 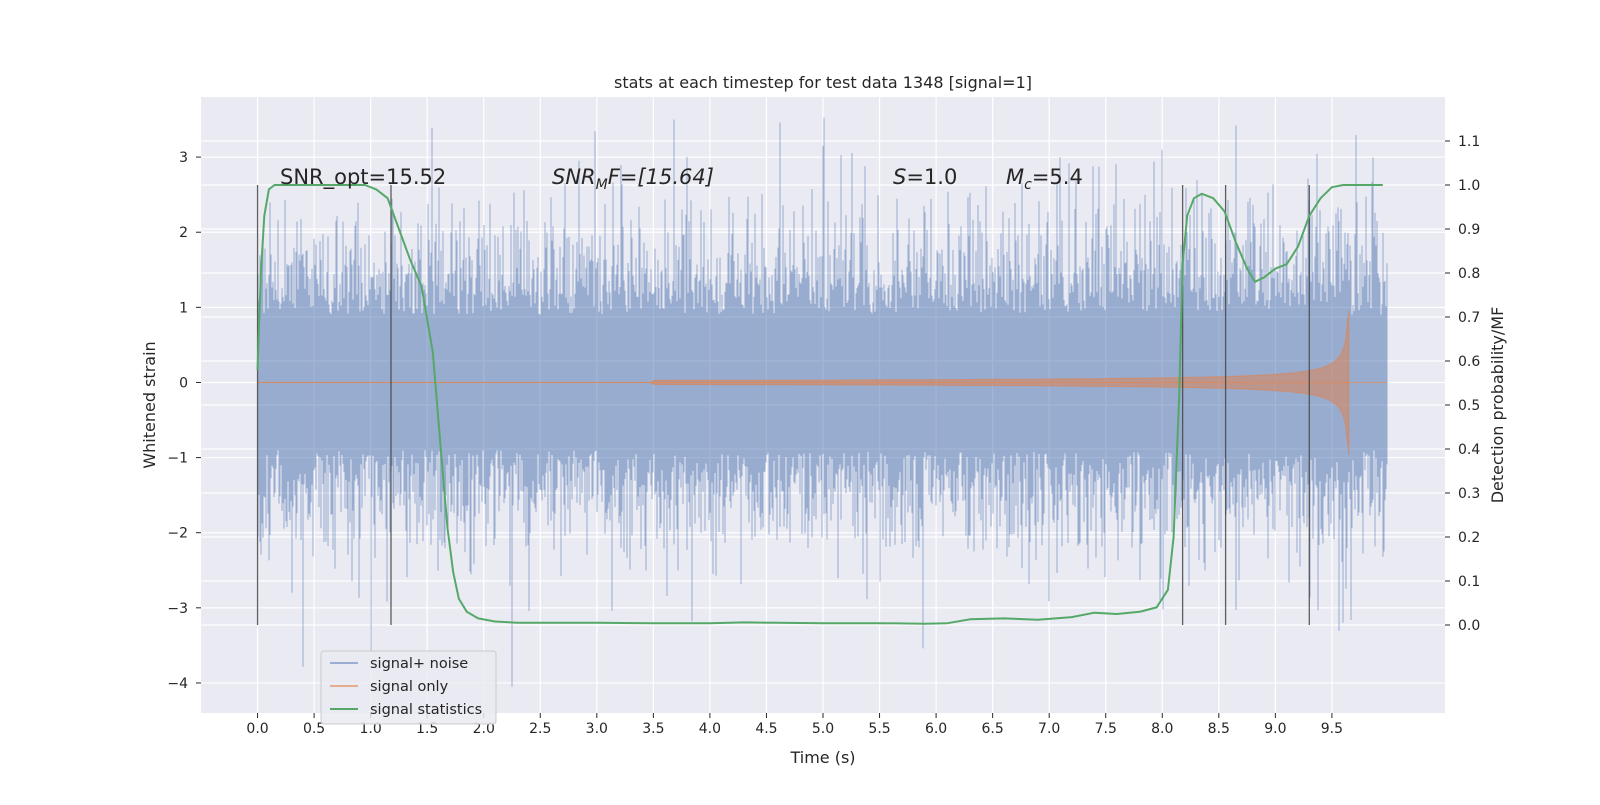 What do you see at coordinates (1469, 142) in the screenshot?
I see `y-right-tick-label: 1.1` at bounding box center [1469, 142].